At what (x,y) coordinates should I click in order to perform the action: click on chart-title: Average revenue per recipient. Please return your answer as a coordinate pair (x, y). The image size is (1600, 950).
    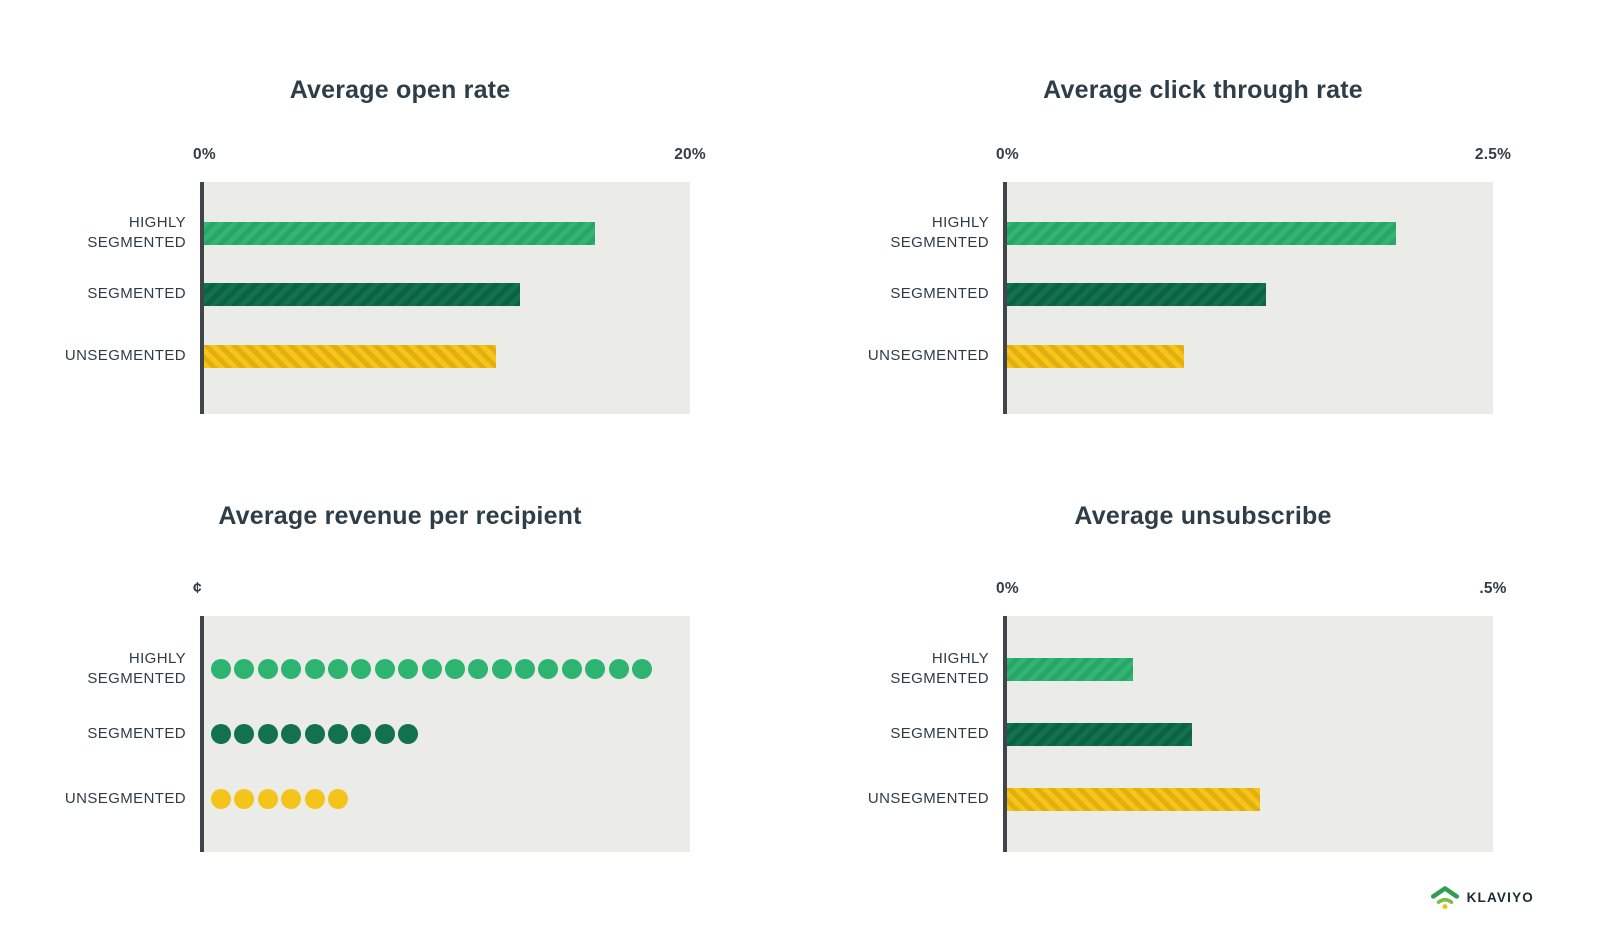
    Looking at the image, I should click on (400, 516).